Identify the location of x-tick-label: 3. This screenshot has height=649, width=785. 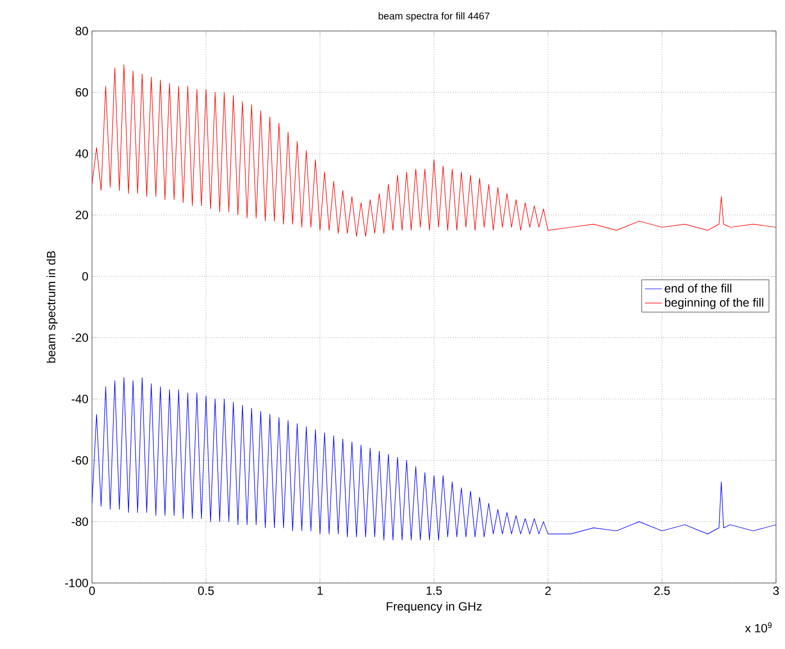
(776, 590).